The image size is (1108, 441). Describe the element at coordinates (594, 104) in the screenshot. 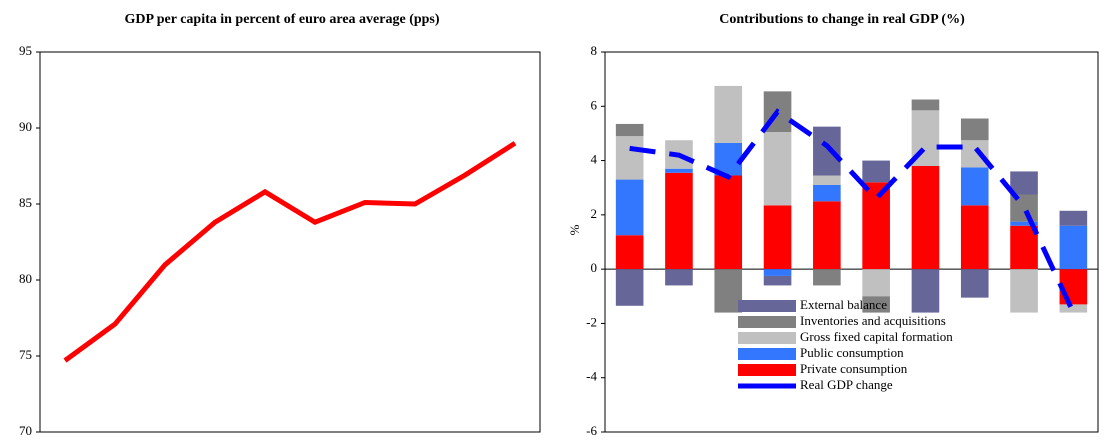

I see `y-tick-label: 6` at that location.